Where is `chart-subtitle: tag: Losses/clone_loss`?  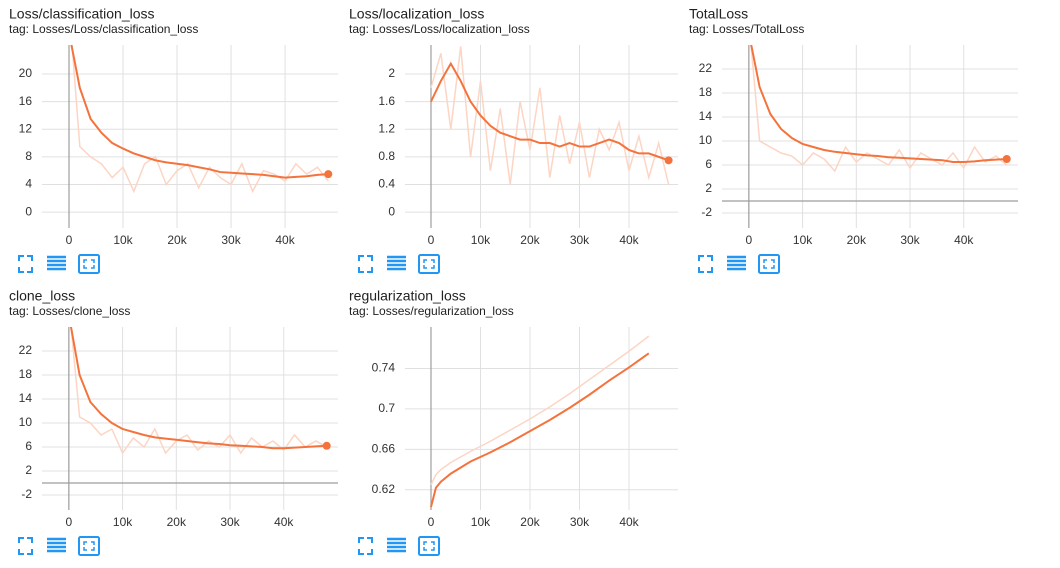 chart-subtitle: tag: Losses/clone_loss is located at coordinates (69, 311).